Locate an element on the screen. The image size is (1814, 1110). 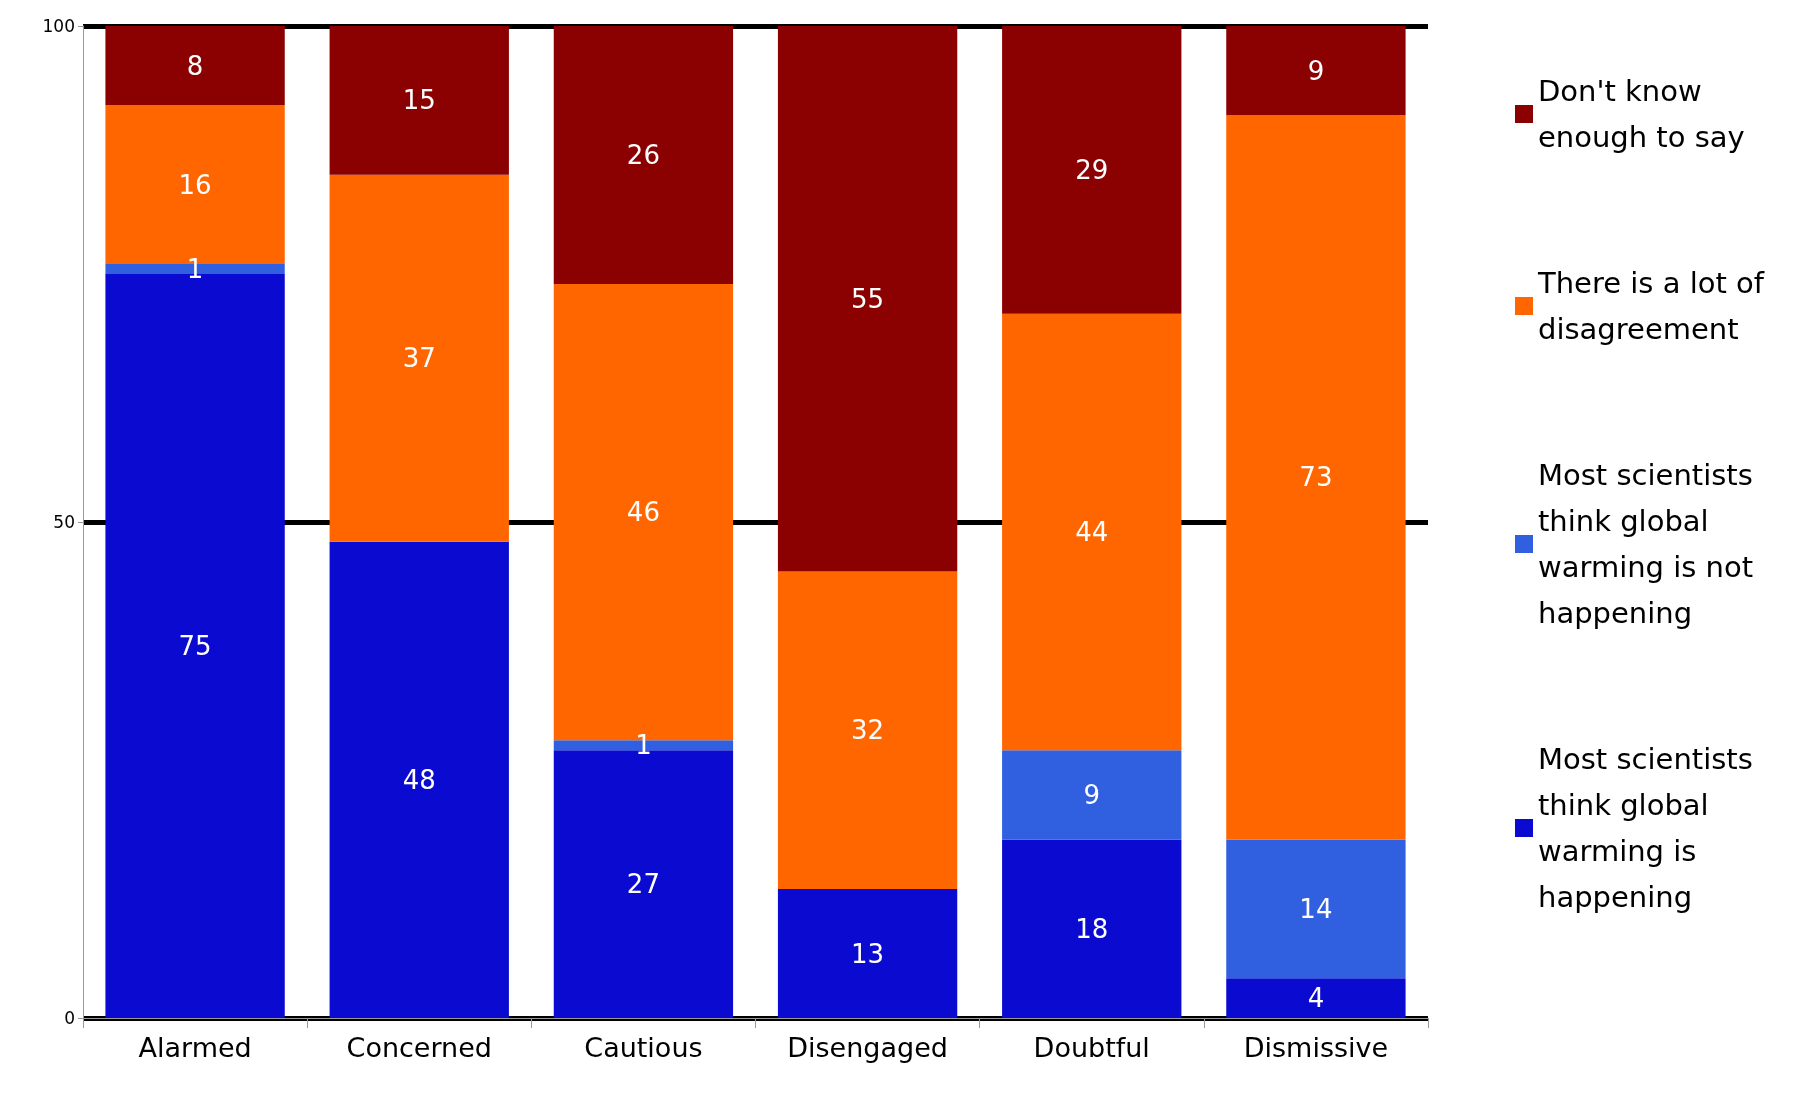
x-tick-label: Cautious is located at coordinates (643, 1047).